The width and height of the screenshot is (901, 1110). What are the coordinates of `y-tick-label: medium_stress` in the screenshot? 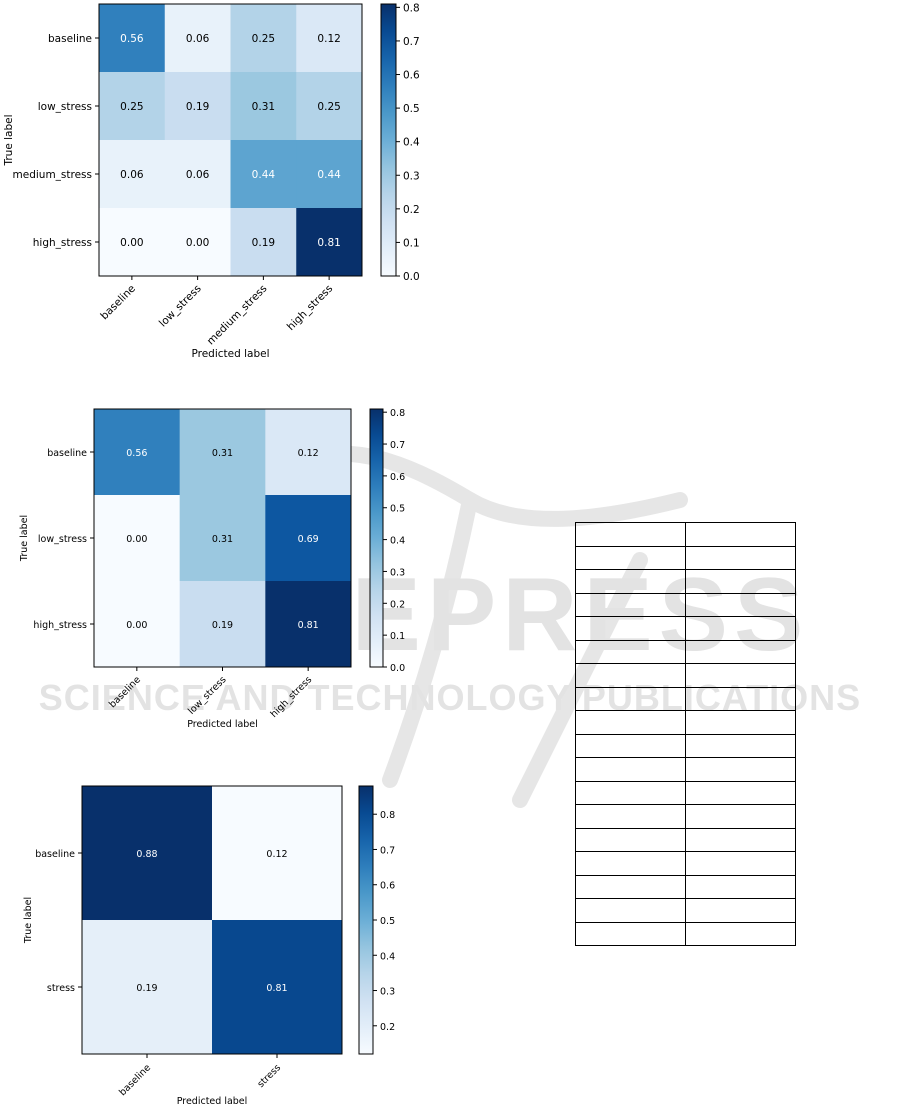 It's located at (52, 175).